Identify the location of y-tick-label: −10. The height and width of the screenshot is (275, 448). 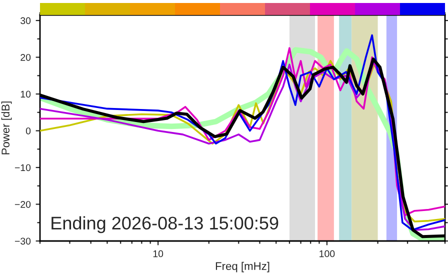
(22, 168).